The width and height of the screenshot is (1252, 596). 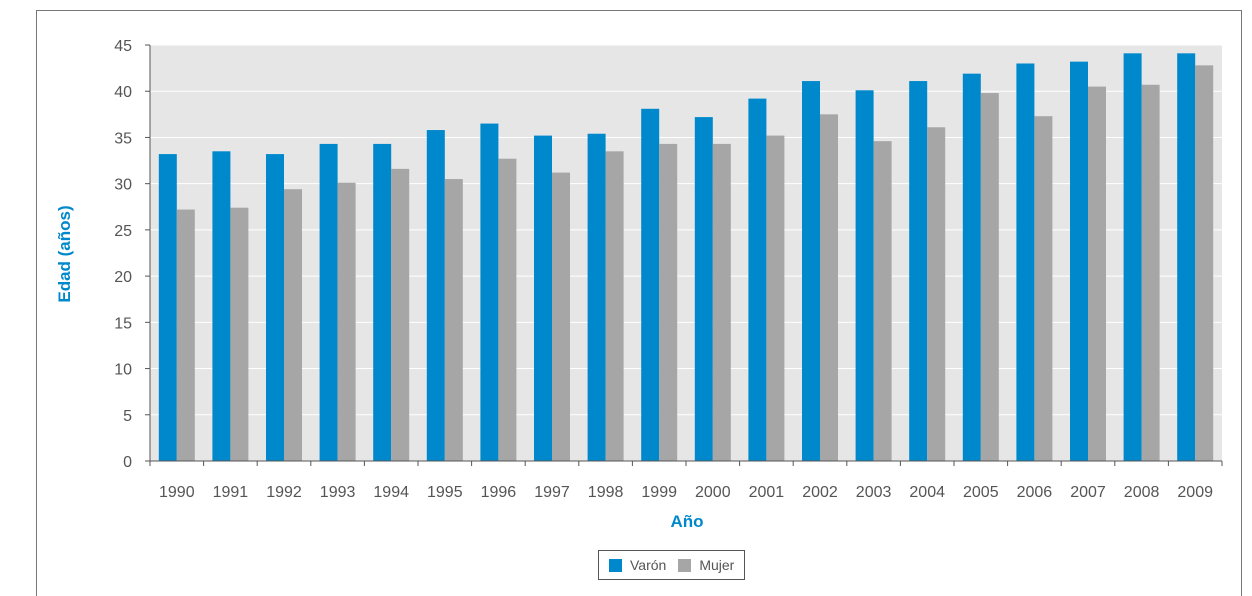 What do you see at coordinates (659, 492) in the screenshot?
I see `x-tick-label: 1999` at bounding box center [659, 492].